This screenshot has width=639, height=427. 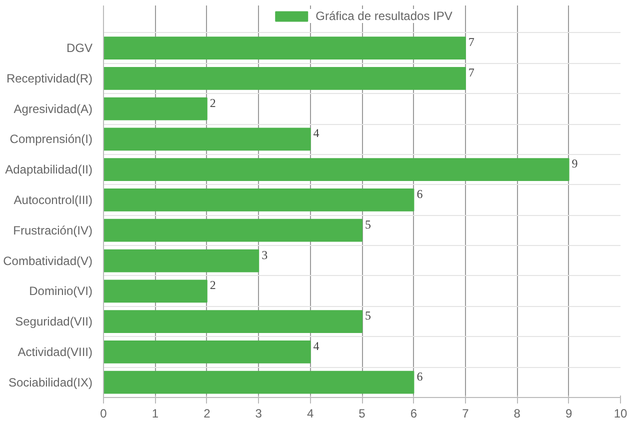 What do you see at coordinates (384, 16) in the screenshot?
I see `legend-label: Gráfica de resultados IPV` at bounding box center [384, 16].